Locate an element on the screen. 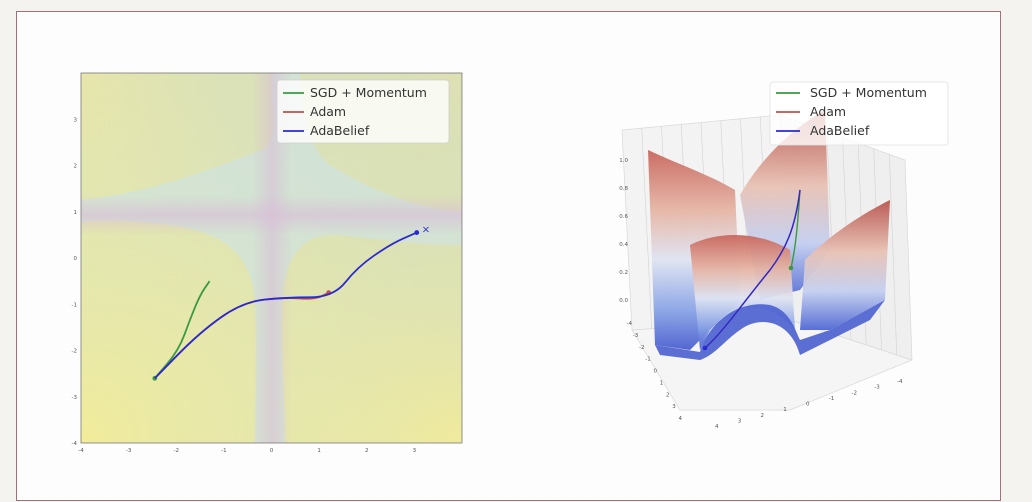 This screenshot has height=502, width=1032. legend-3d: SGD + Momentum Adam AdaBelief is located at coordinates (859, 113).